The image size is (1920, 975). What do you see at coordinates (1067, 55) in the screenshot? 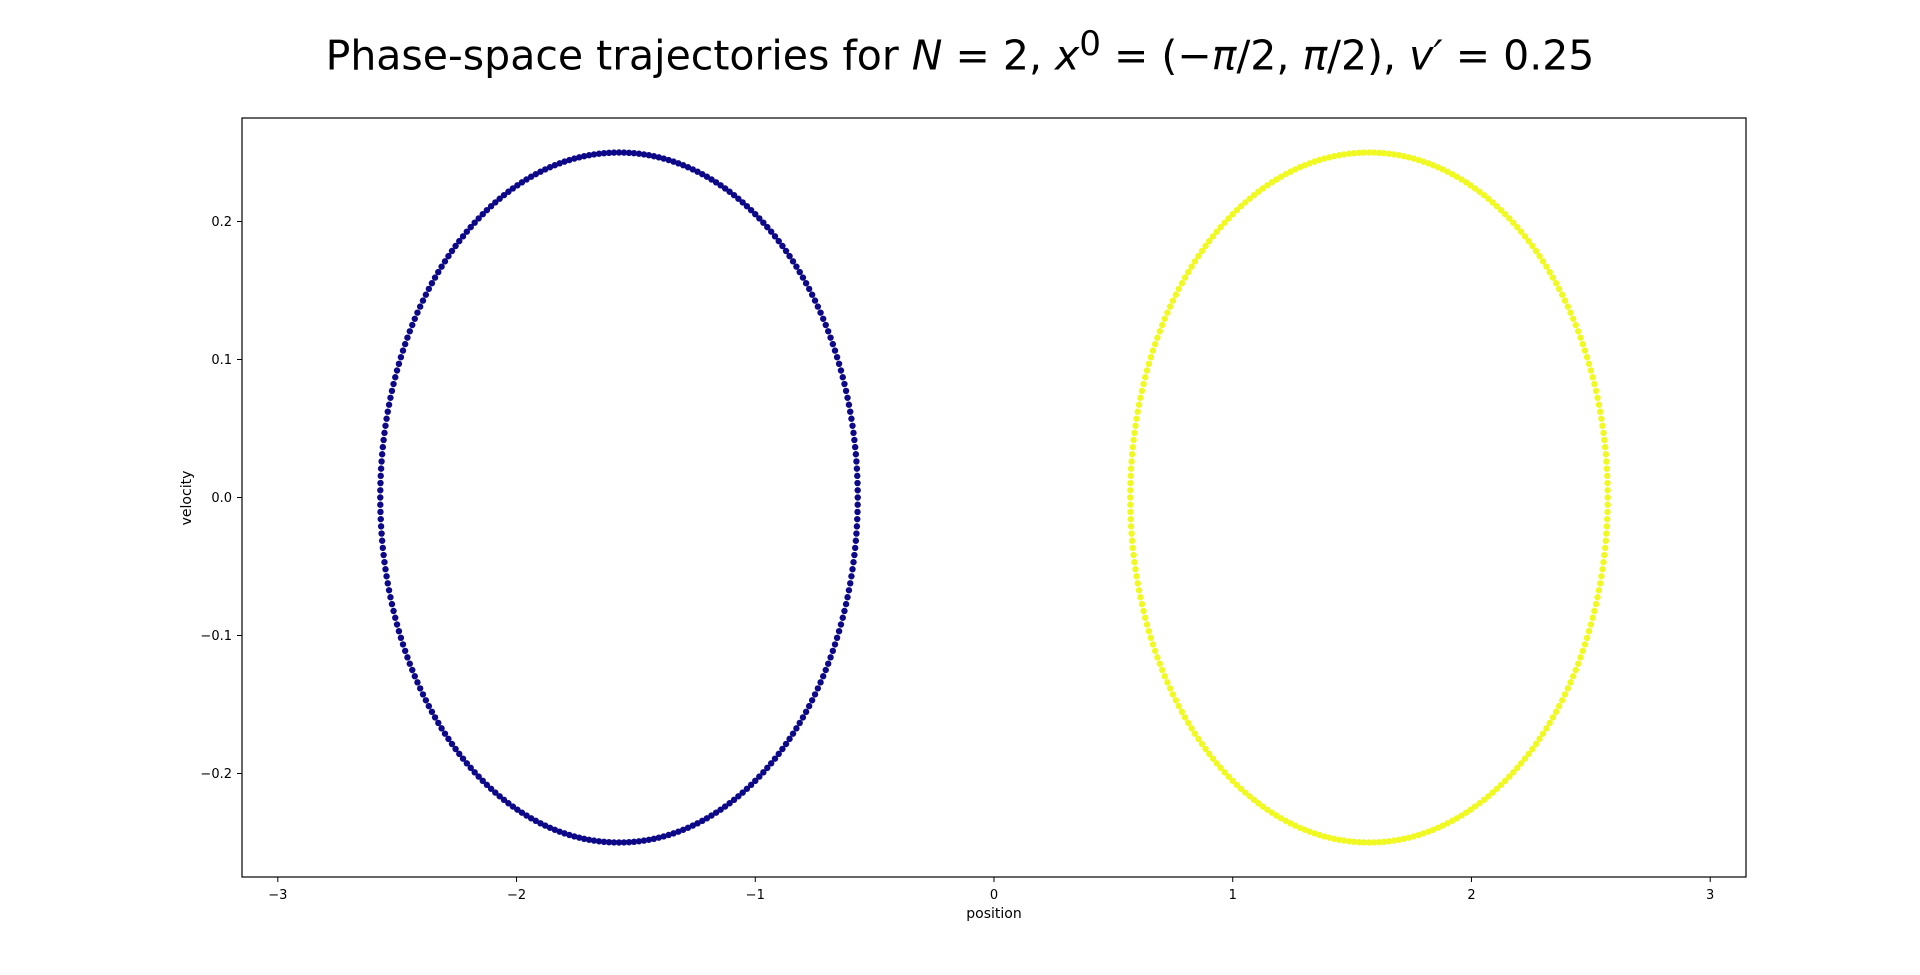
I see `title-x-var: x` at bounding box center [1067, 55].